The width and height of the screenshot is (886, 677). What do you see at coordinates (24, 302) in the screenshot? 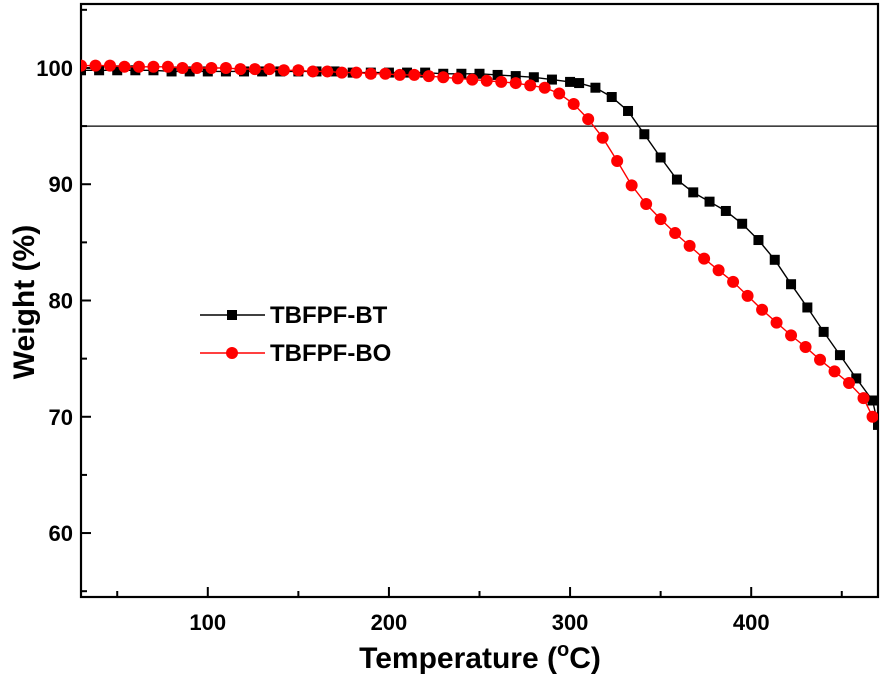
I see `y-axis-title: Weight (%)` at bounding box center [24, 302].